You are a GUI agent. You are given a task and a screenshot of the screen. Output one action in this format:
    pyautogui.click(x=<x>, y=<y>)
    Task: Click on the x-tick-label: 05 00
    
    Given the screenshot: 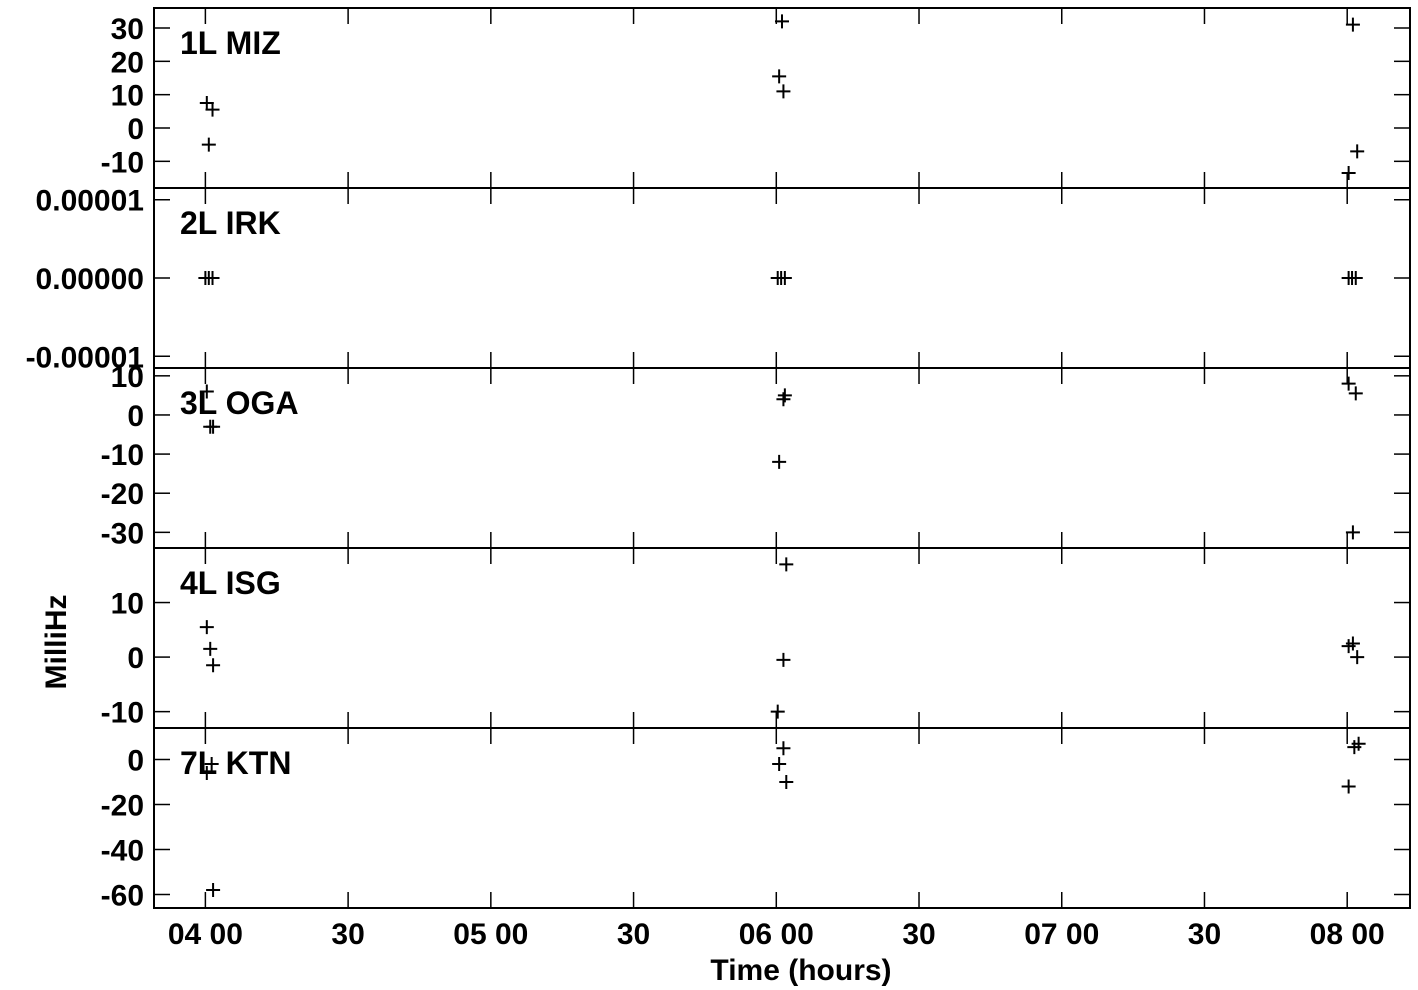 What is the action you would take?
    pyautogui.click(x=490, y=934)
    